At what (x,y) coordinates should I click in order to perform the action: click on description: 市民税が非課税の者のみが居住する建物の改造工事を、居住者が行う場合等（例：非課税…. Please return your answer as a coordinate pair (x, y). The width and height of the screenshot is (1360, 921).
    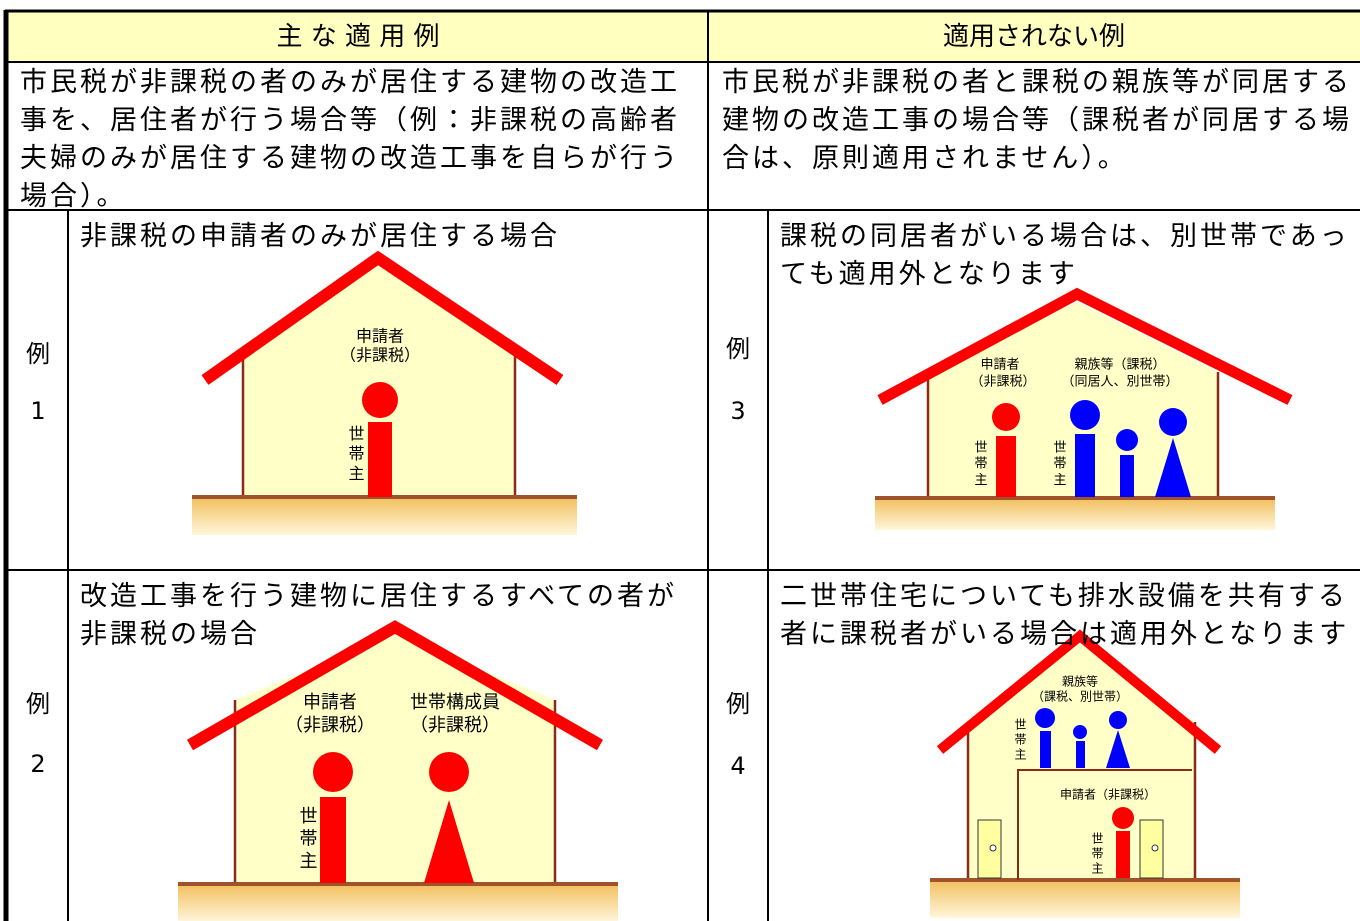
    Looking at the image, I should click on (350, 139).